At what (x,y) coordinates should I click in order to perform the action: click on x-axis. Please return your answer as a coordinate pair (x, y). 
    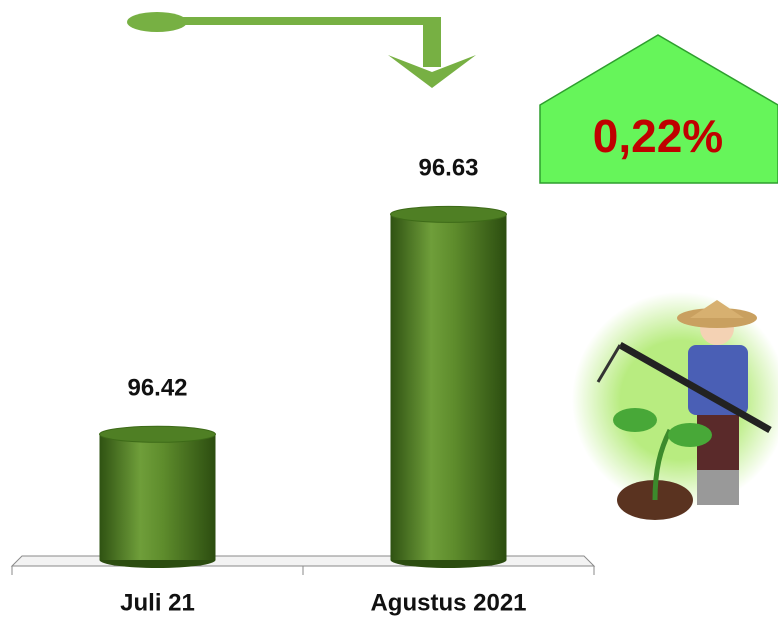
    Looking at the image, I should click on (303, 565).